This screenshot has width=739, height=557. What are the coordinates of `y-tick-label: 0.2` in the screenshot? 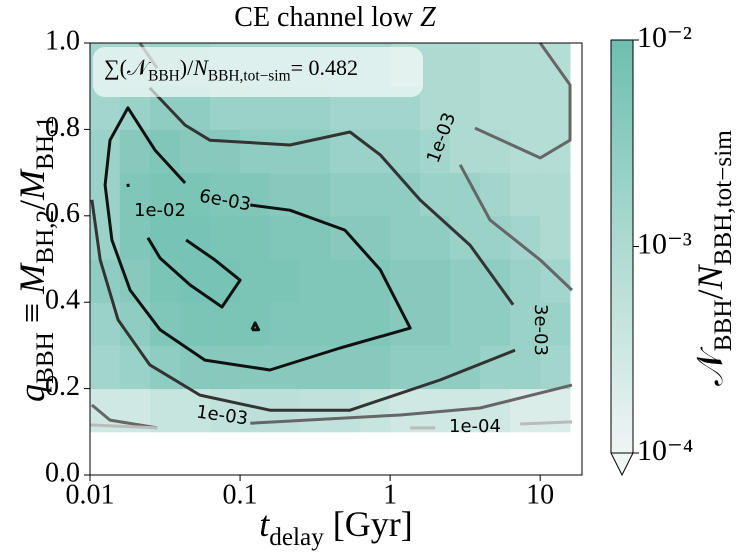 It's located at (62, 386).